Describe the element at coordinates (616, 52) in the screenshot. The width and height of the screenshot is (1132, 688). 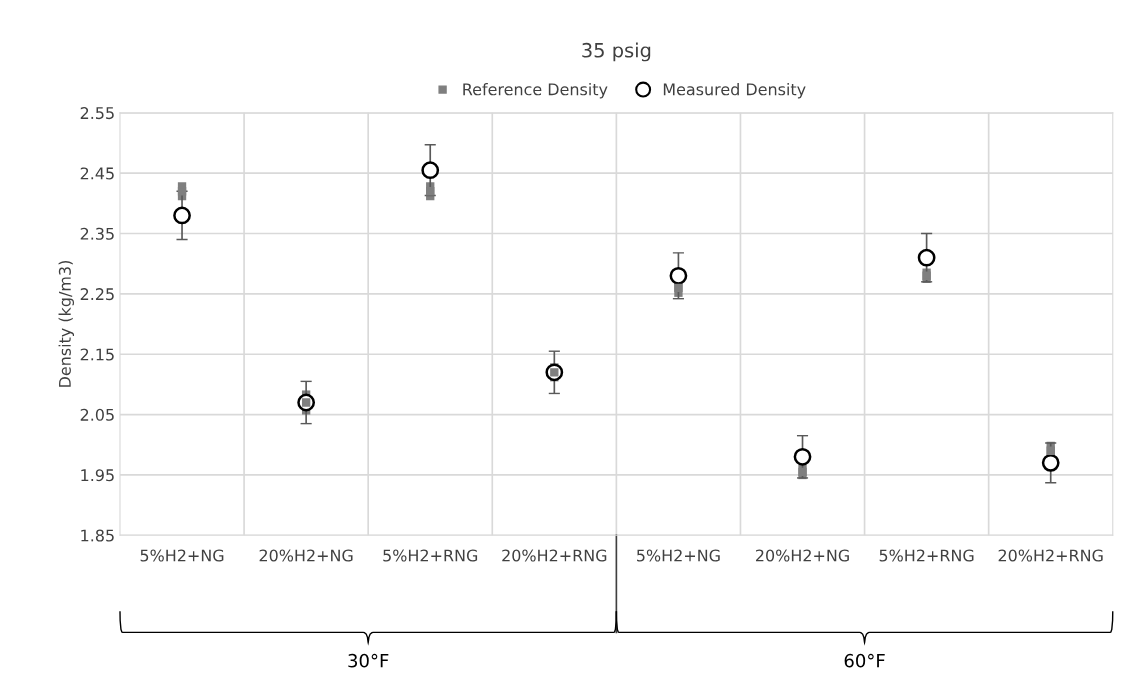
I see `chart-title: 35 psig` at that location.